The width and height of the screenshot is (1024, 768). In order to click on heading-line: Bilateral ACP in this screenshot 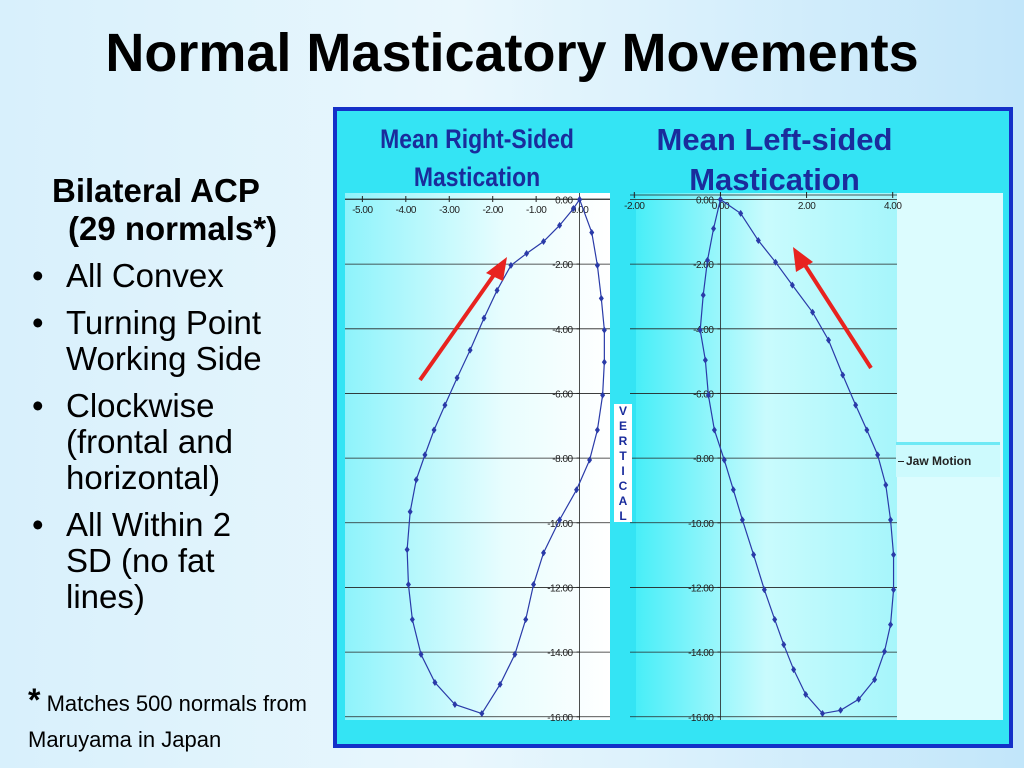, I will do `click(156, 190)`.